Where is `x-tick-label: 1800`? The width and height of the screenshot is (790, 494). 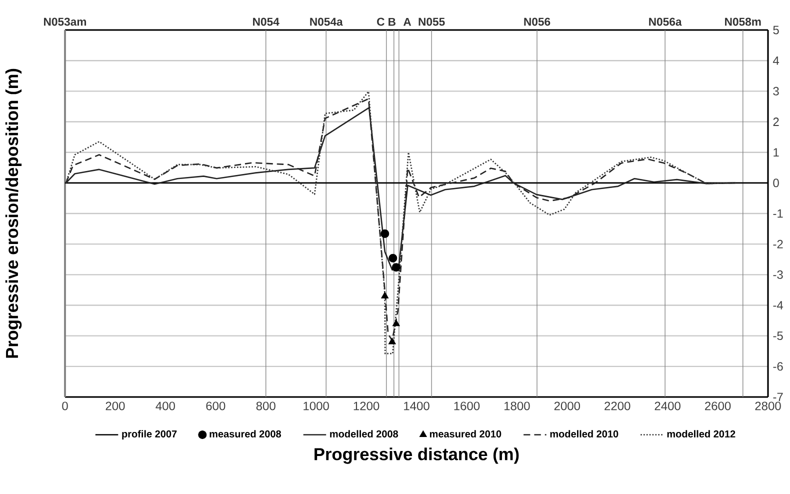
x-tick-label: 1800 is located at coordinates (517, 406).